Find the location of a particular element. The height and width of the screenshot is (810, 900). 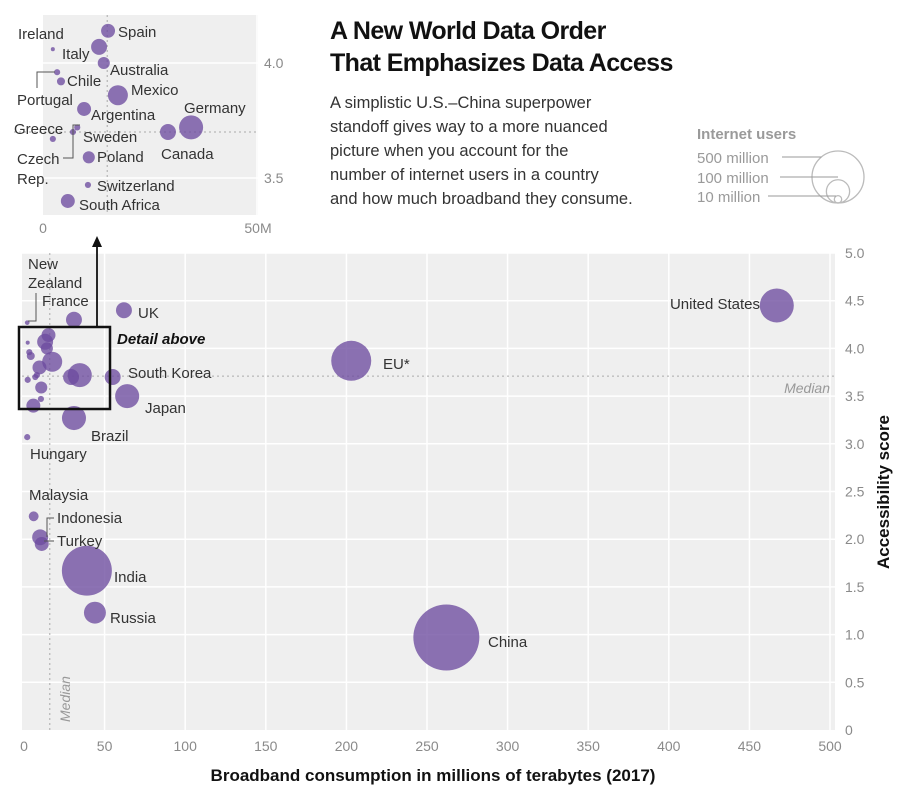

bubble-portugal is located at coordinates (29, 352).